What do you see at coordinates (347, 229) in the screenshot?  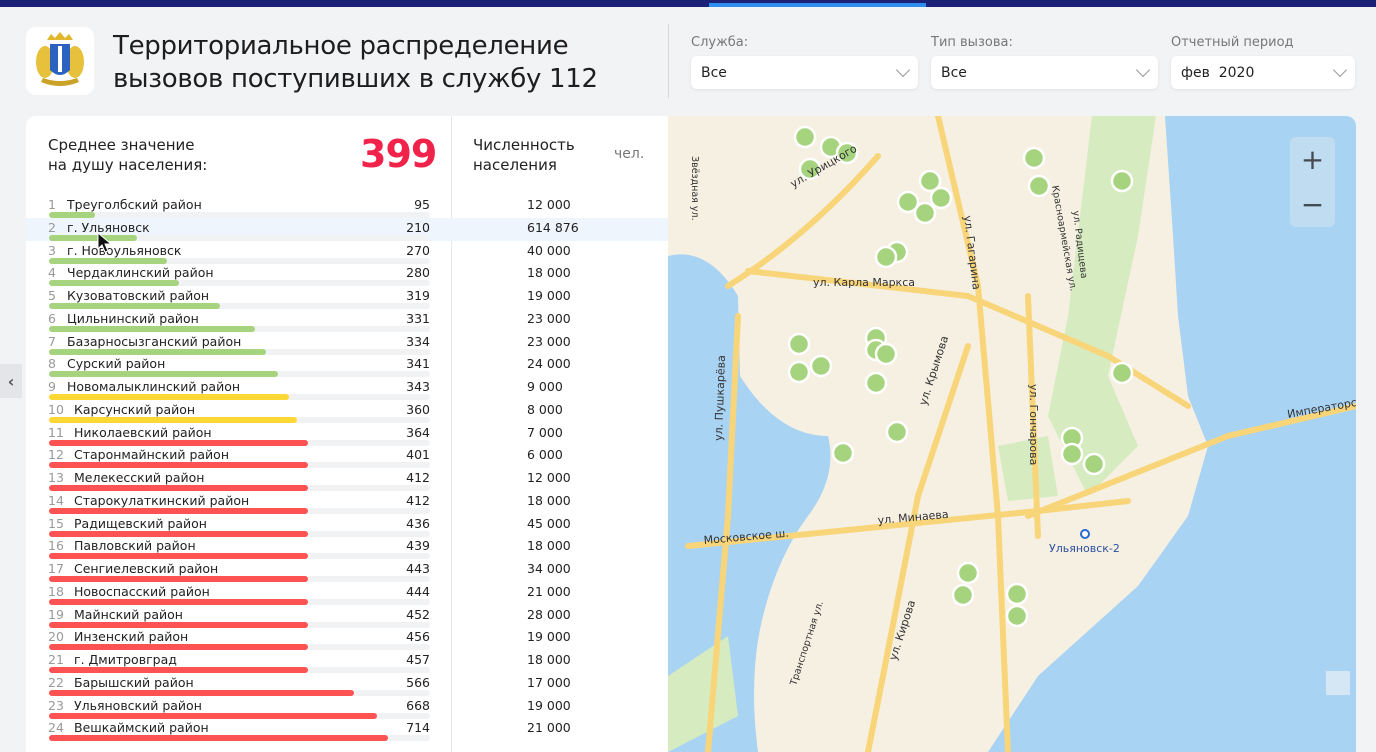 I see `district-row: 2 г. Ульяновск 210 614 876` at bounding box center [347, 229].